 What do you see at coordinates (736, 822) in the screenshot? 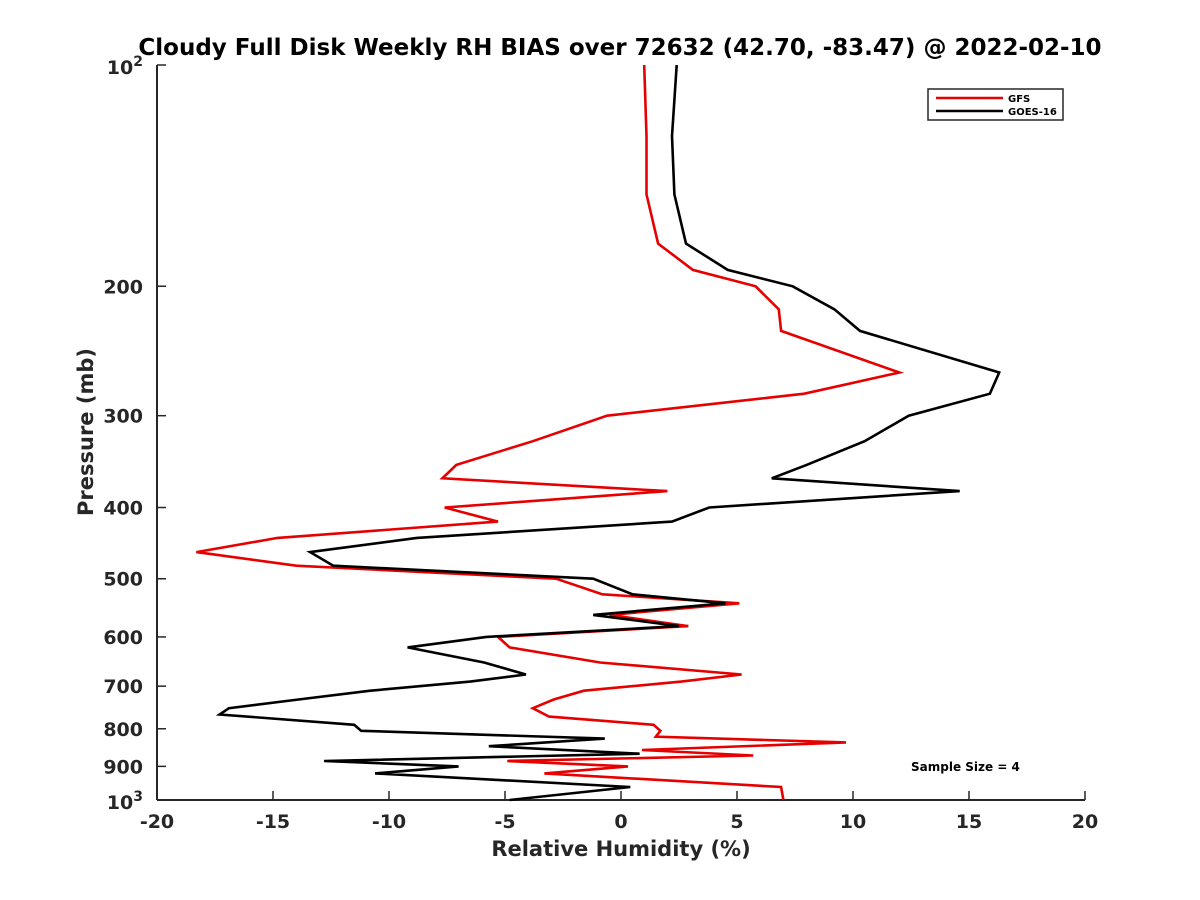
I see `x-tick-label: 5` at bounding box center [736, 822].